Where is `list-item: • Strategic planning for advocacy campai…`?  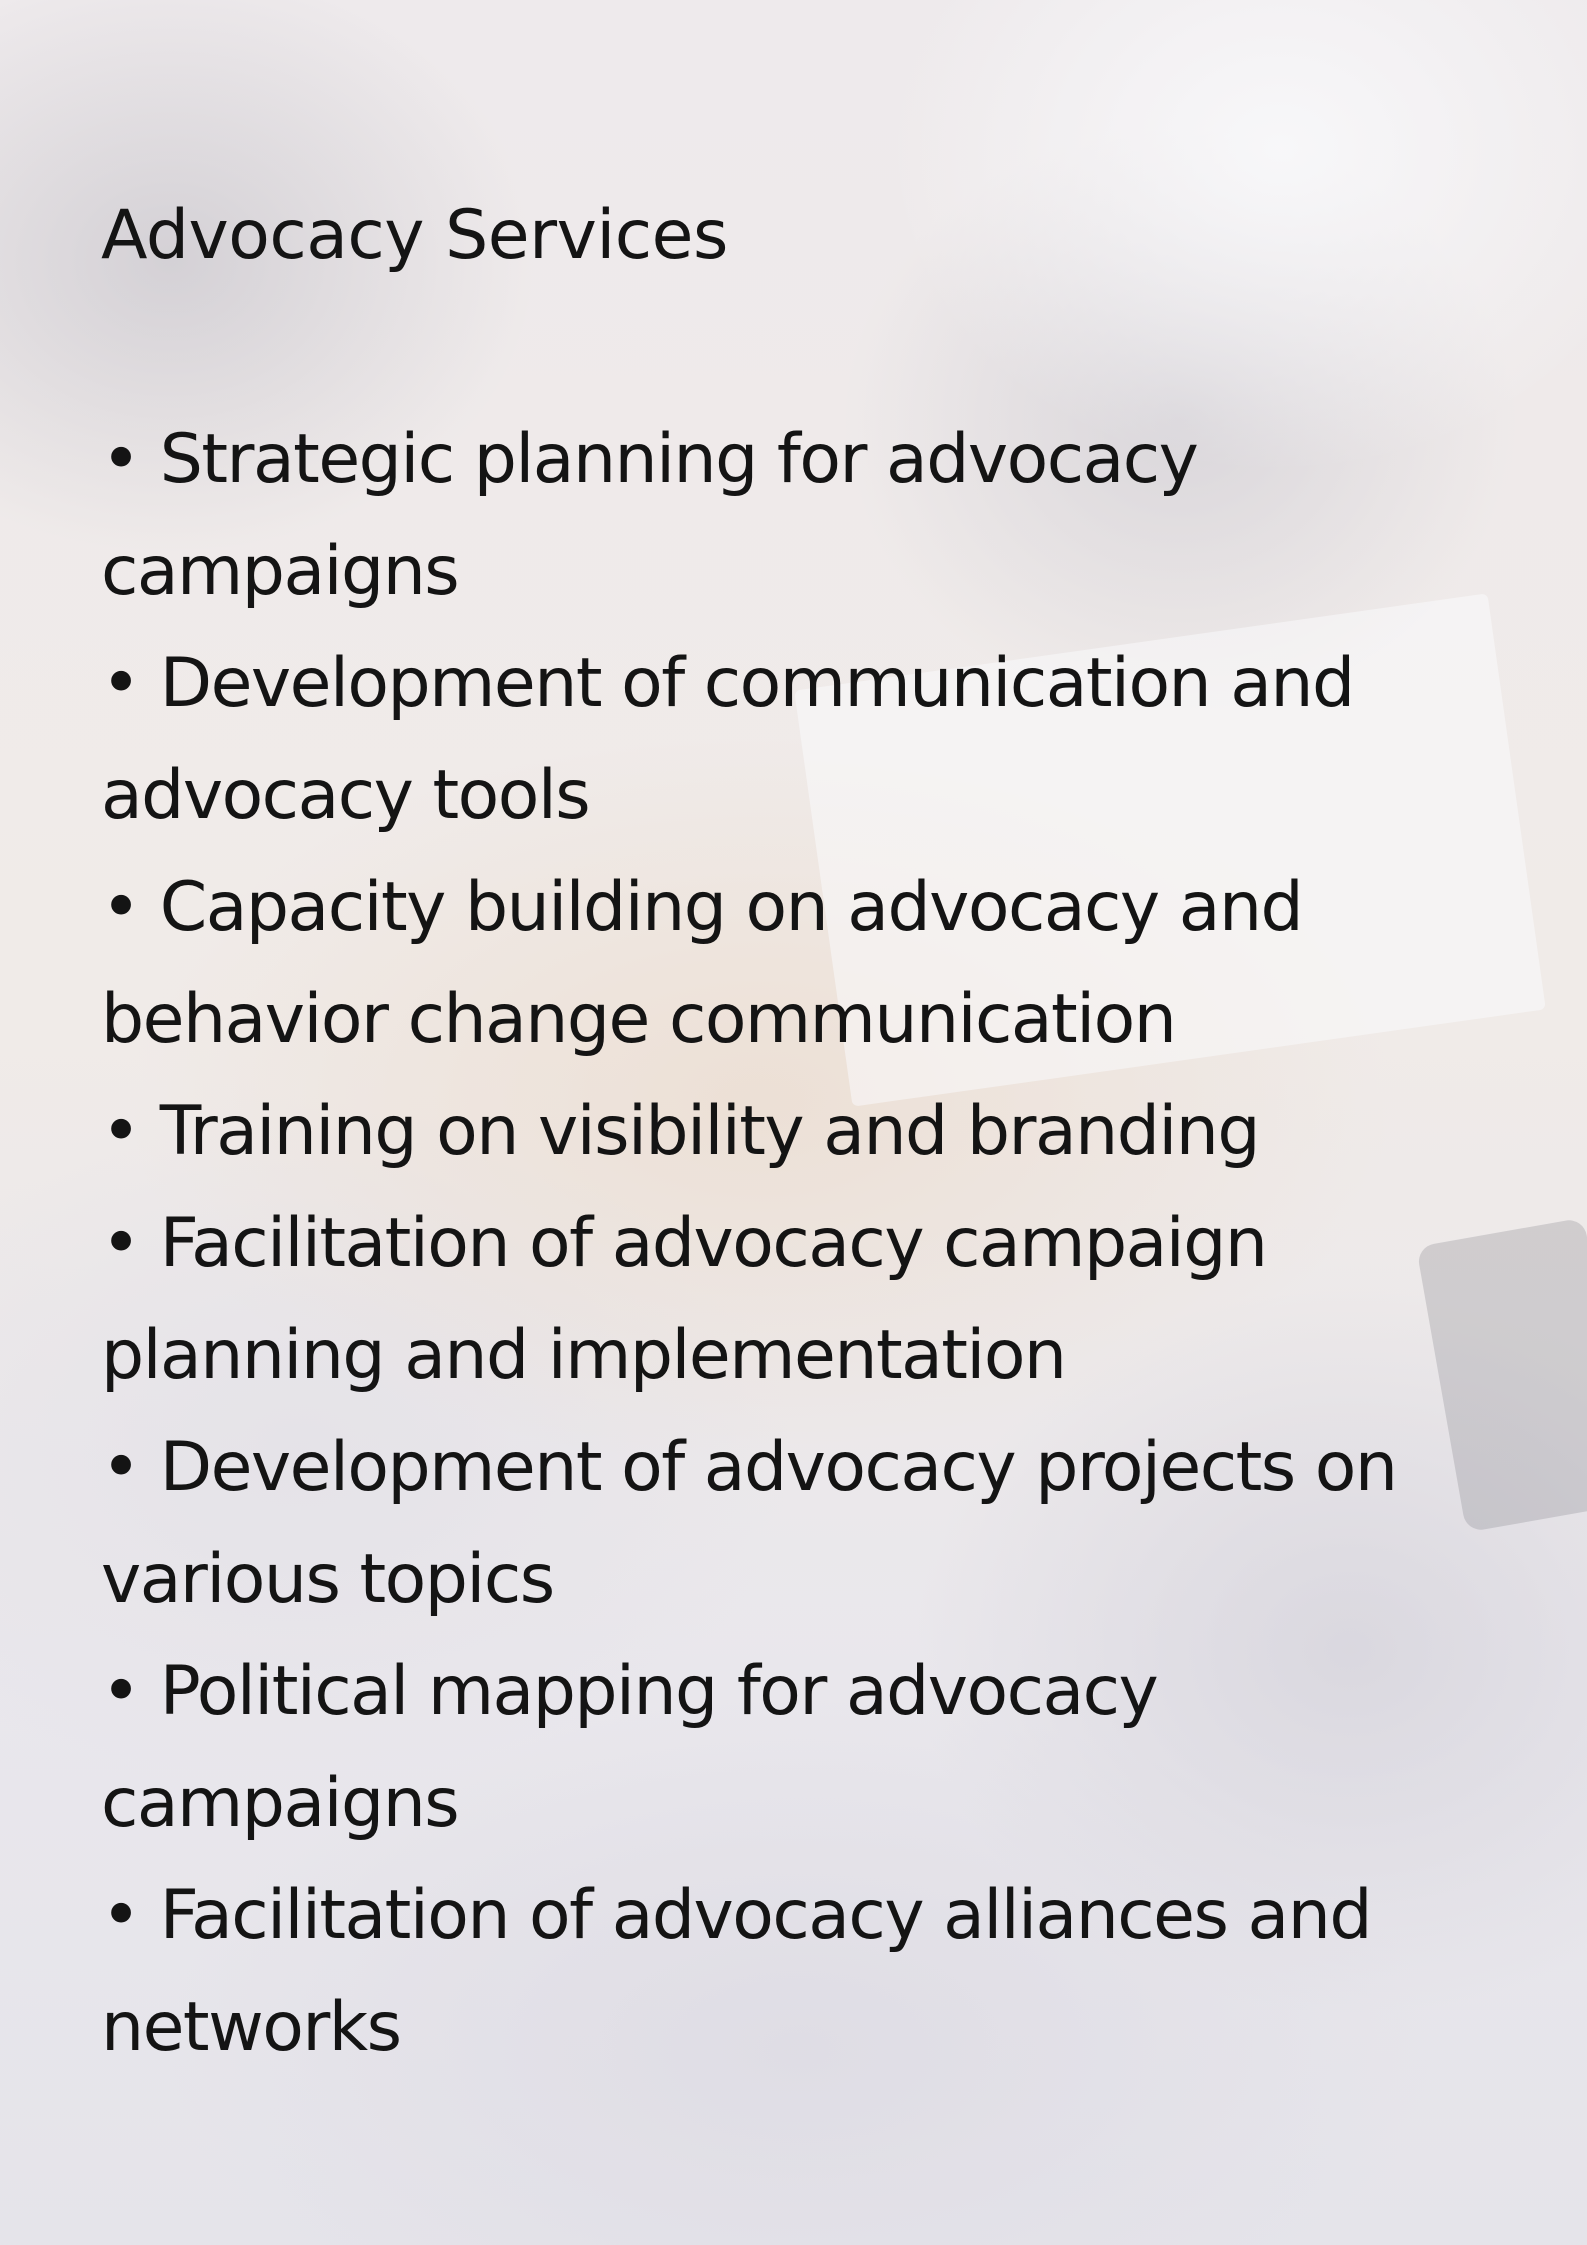 list-item: • Strategic planning for advocacy campai… is located at coordinates (650, 515).